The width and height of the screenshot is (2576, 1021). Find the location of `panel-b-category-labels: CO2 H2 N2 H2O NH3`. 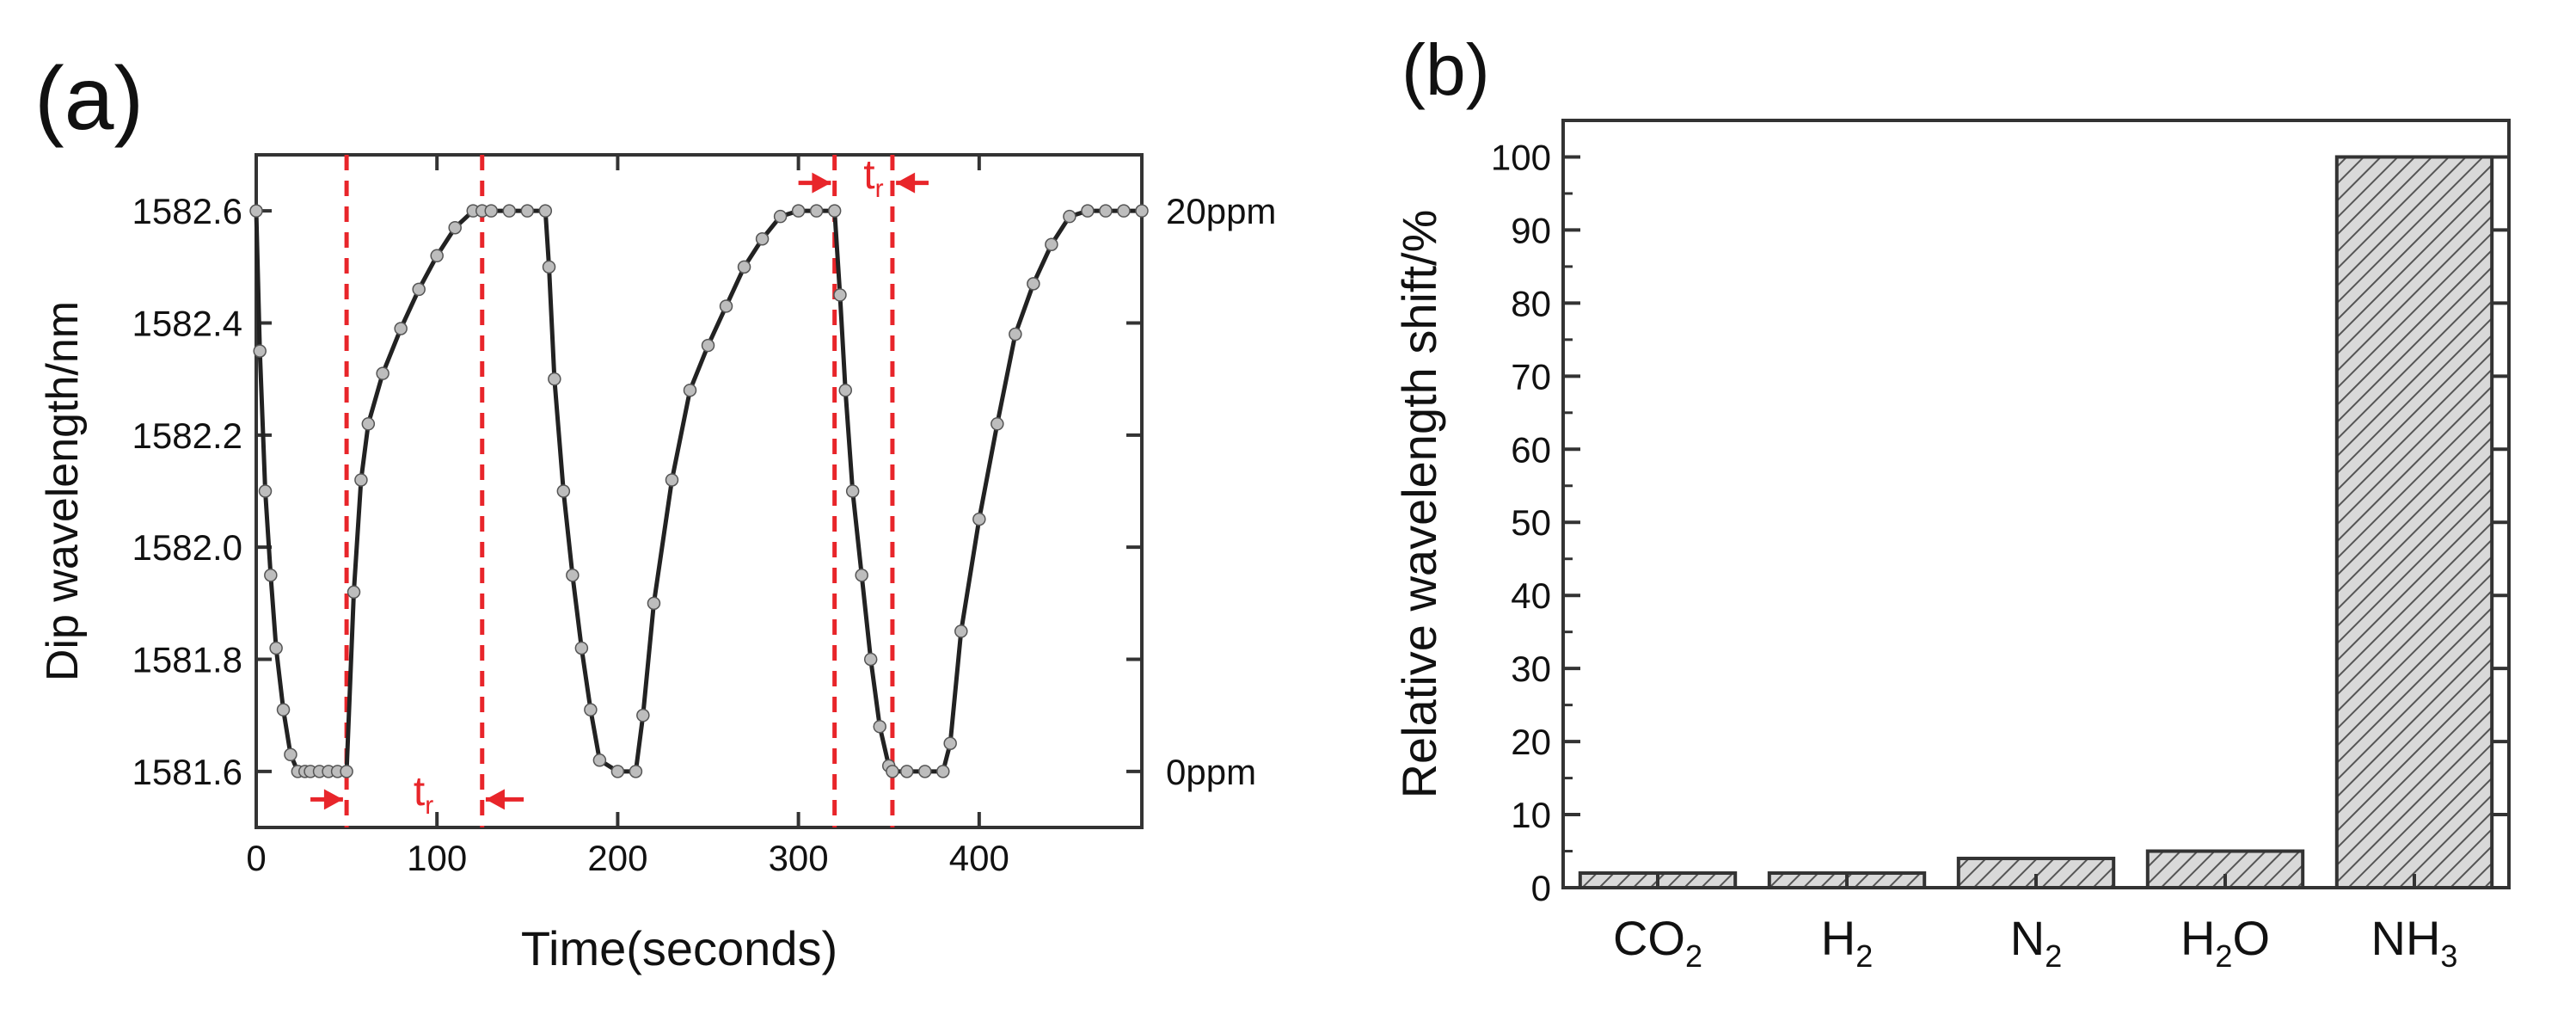

panel-b-category-labels: CO2 H2 N2 H2O NH3 is located at coordinates (2035, 942).